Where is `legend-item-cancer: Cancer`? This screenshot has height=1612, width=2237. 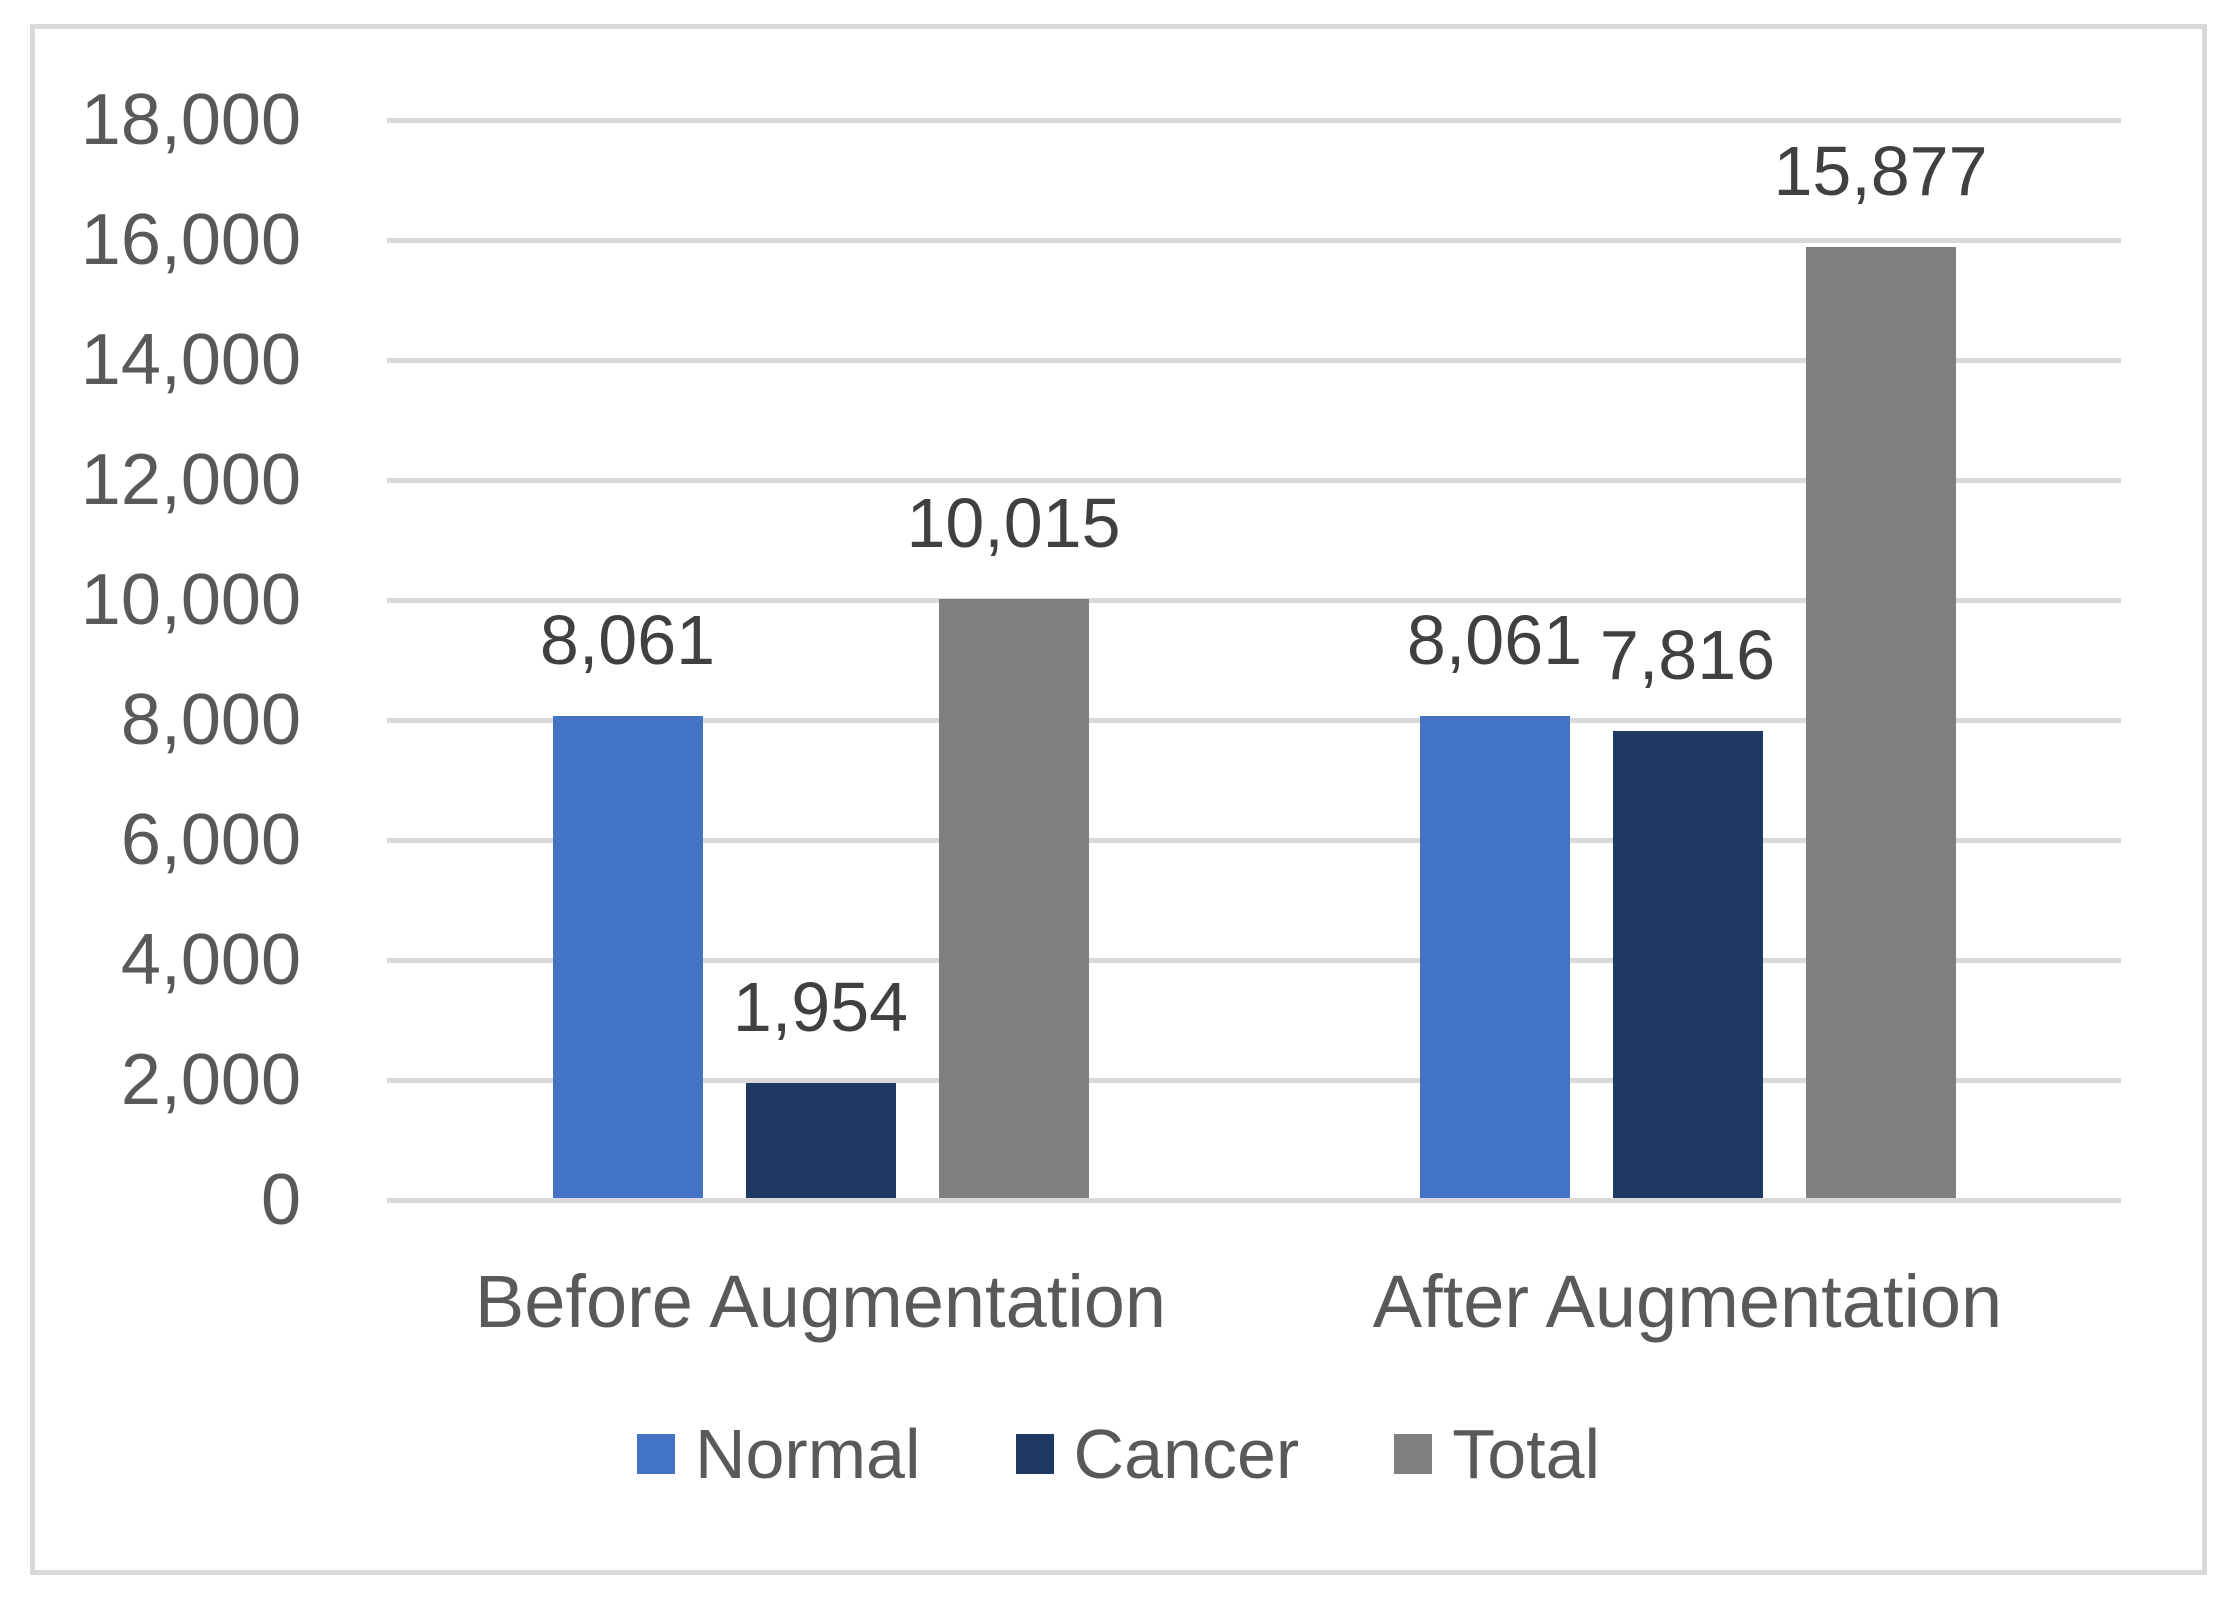
legend-item-cancer: Cancer is located at coordinates (1157, 1454).